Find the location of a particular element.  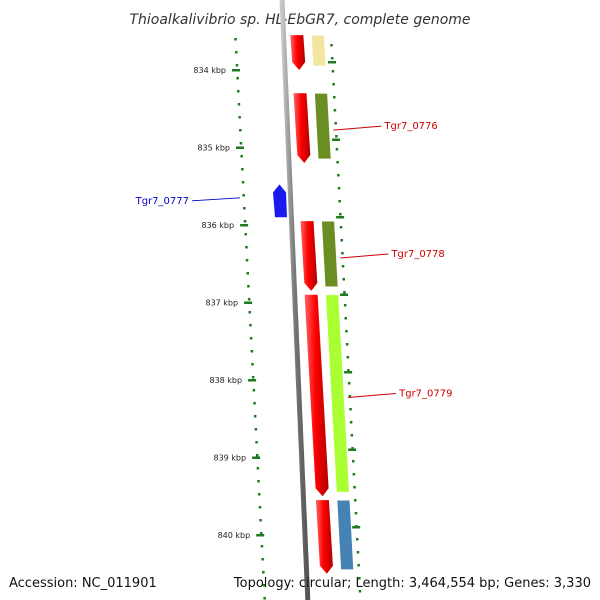

gene-label: Tgr7_0778 is located at coordinates (417, 254).